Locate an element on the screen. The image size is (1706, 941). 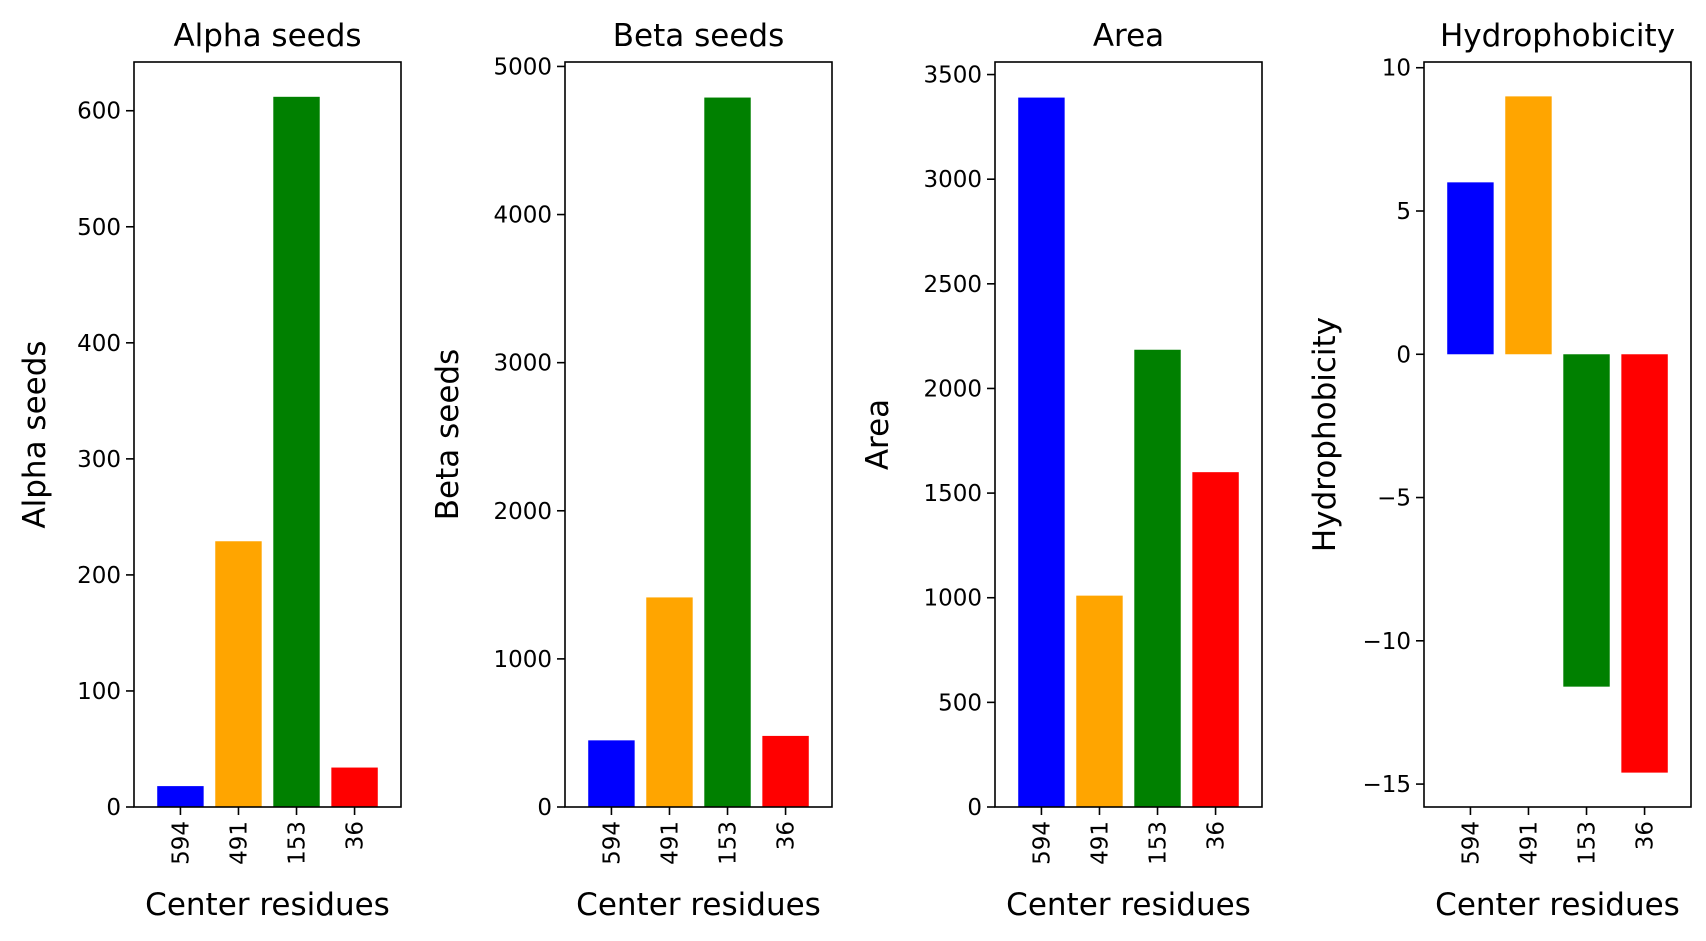
y-tick-label: −5 is located at coordinates (1394, 499).